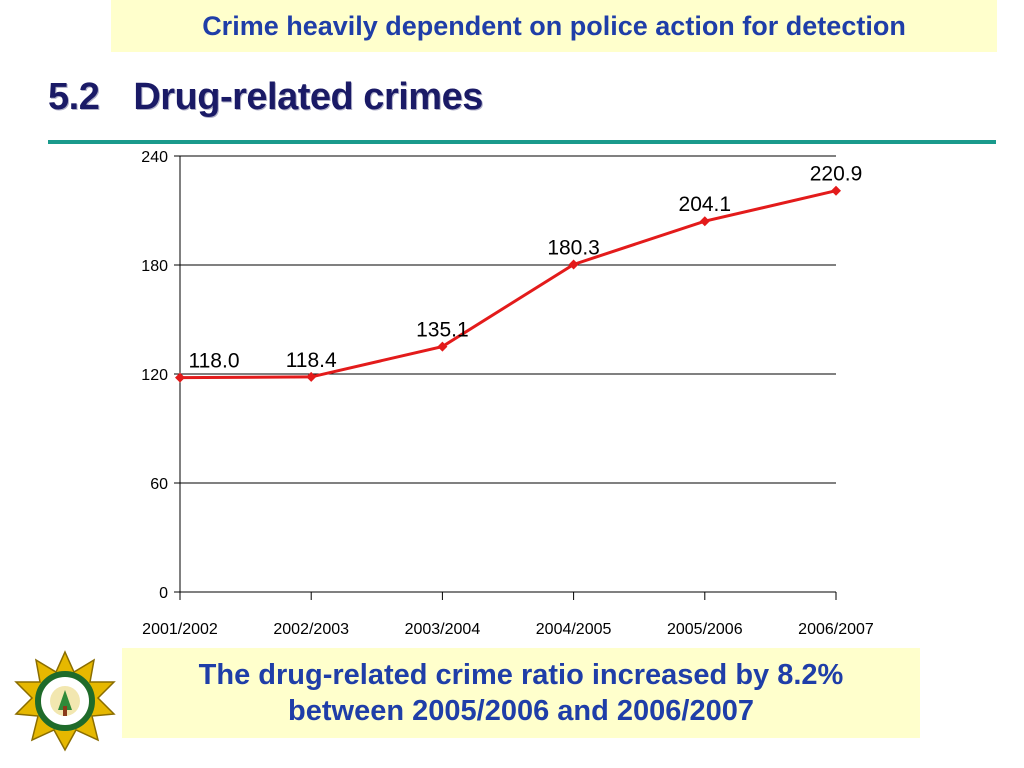 This screenshot has width=1024, height=768. Describe the element at coordinates (308, 97) in the screenshot. I see `section-title: Drug-related crimes` at that location.